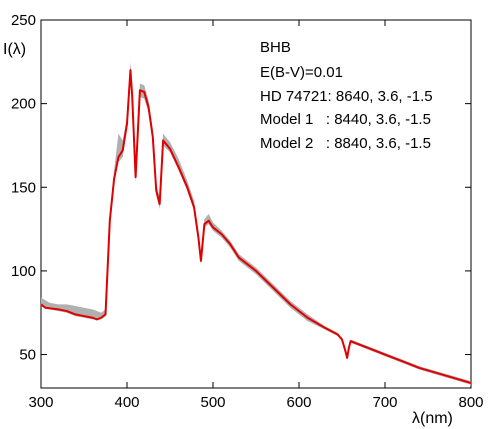  Describe the element at coordinates (432, 418) in the screenshot. I see `x-axis-label: λ(nm)` at that location.